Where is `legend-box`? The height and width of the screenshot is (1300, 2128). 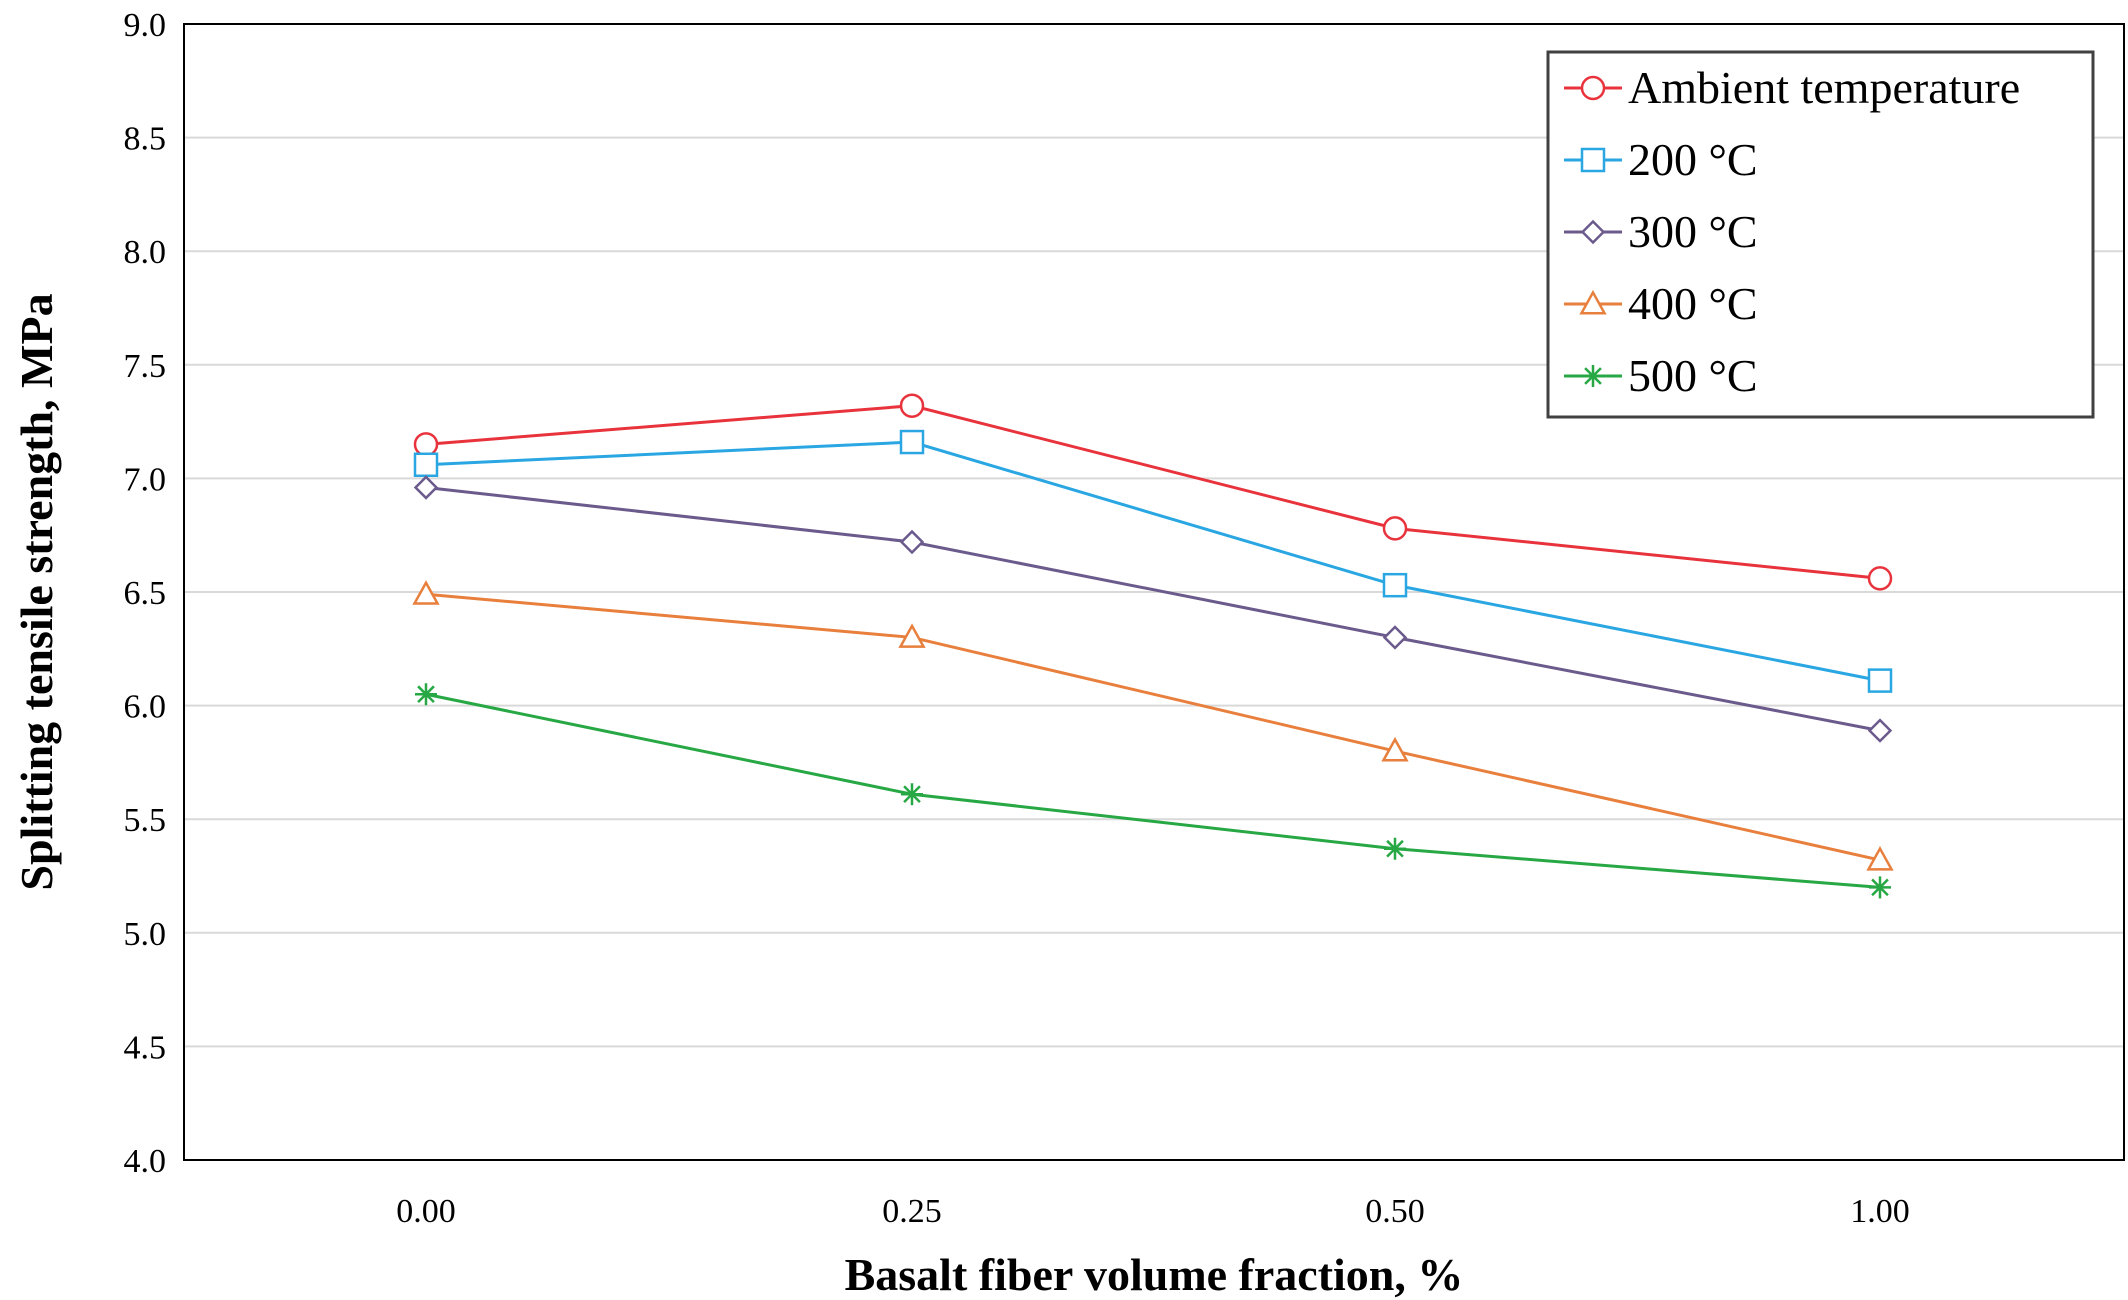
legend-box is located at coordinates (1820, 234).